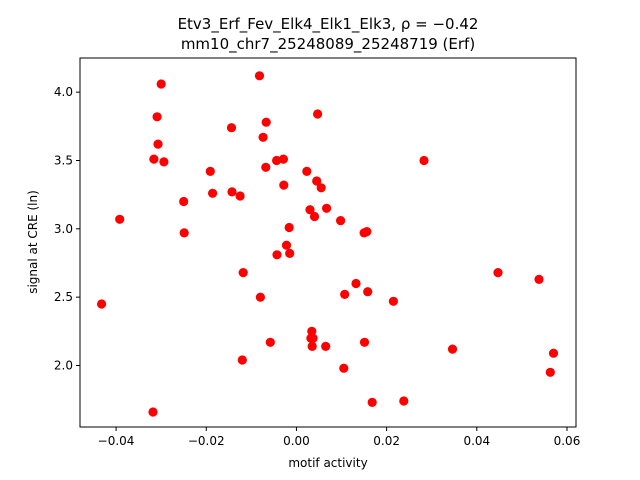 This screenshot has width=640, height=480. I want to click on y-axis-ticks: 2.0 2.5 3.0 3.5 4.0, so click(67, 229).